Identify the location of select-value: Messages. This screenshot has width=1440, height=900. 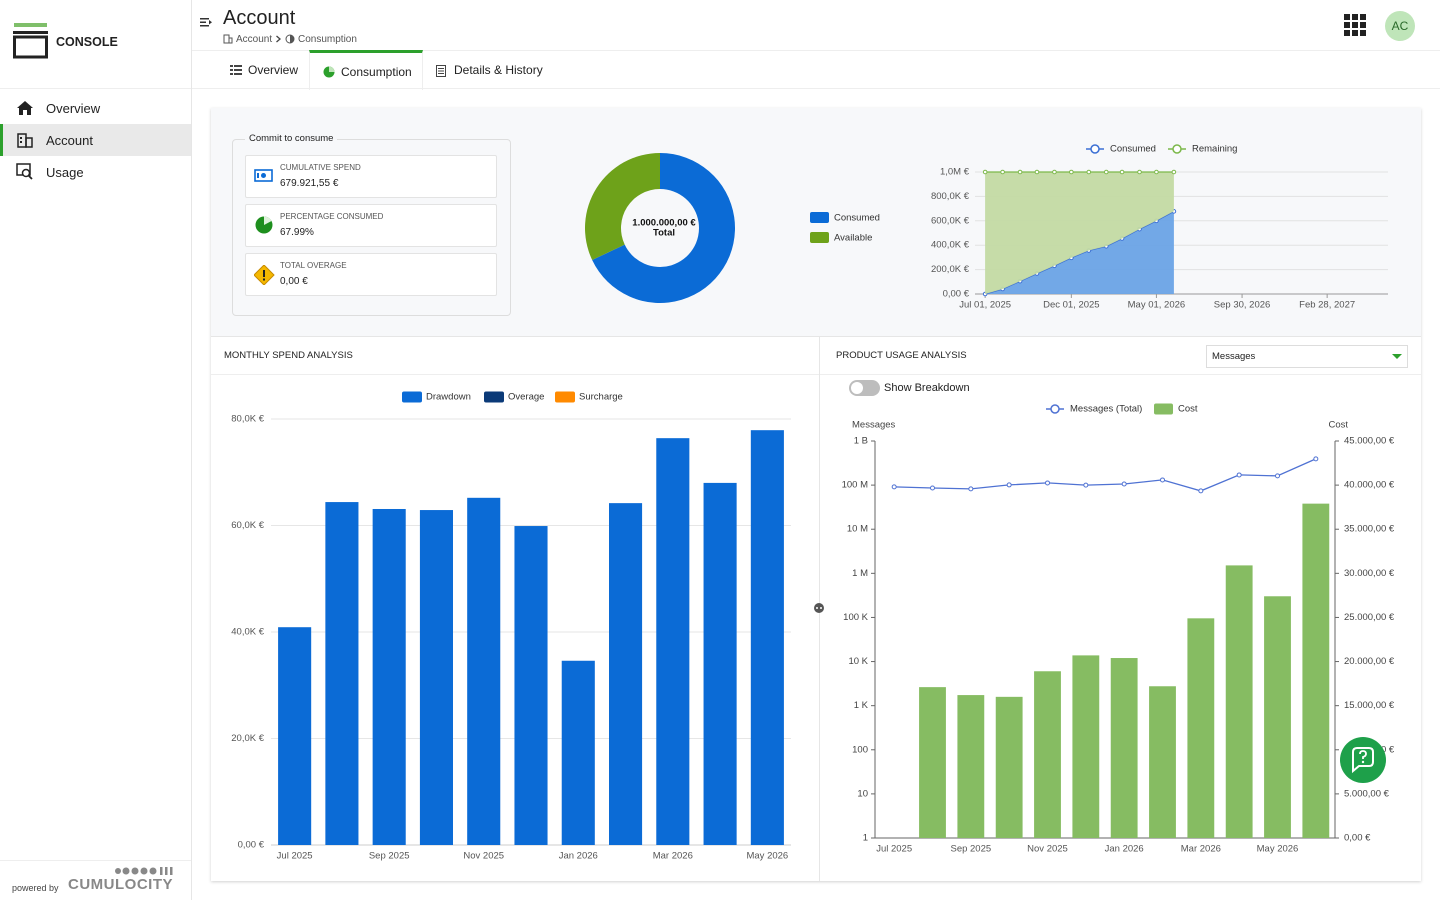
(1234, 356).